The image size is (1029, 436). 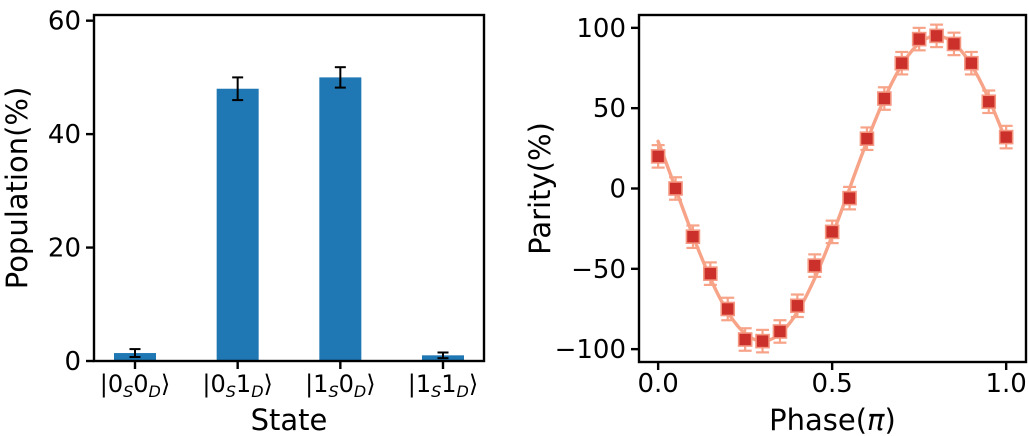 What do you see at coordinates (658, 384) in the screenshot?
I see `x-axis-tick-label: 0.0` at bounding box center [658, 384].